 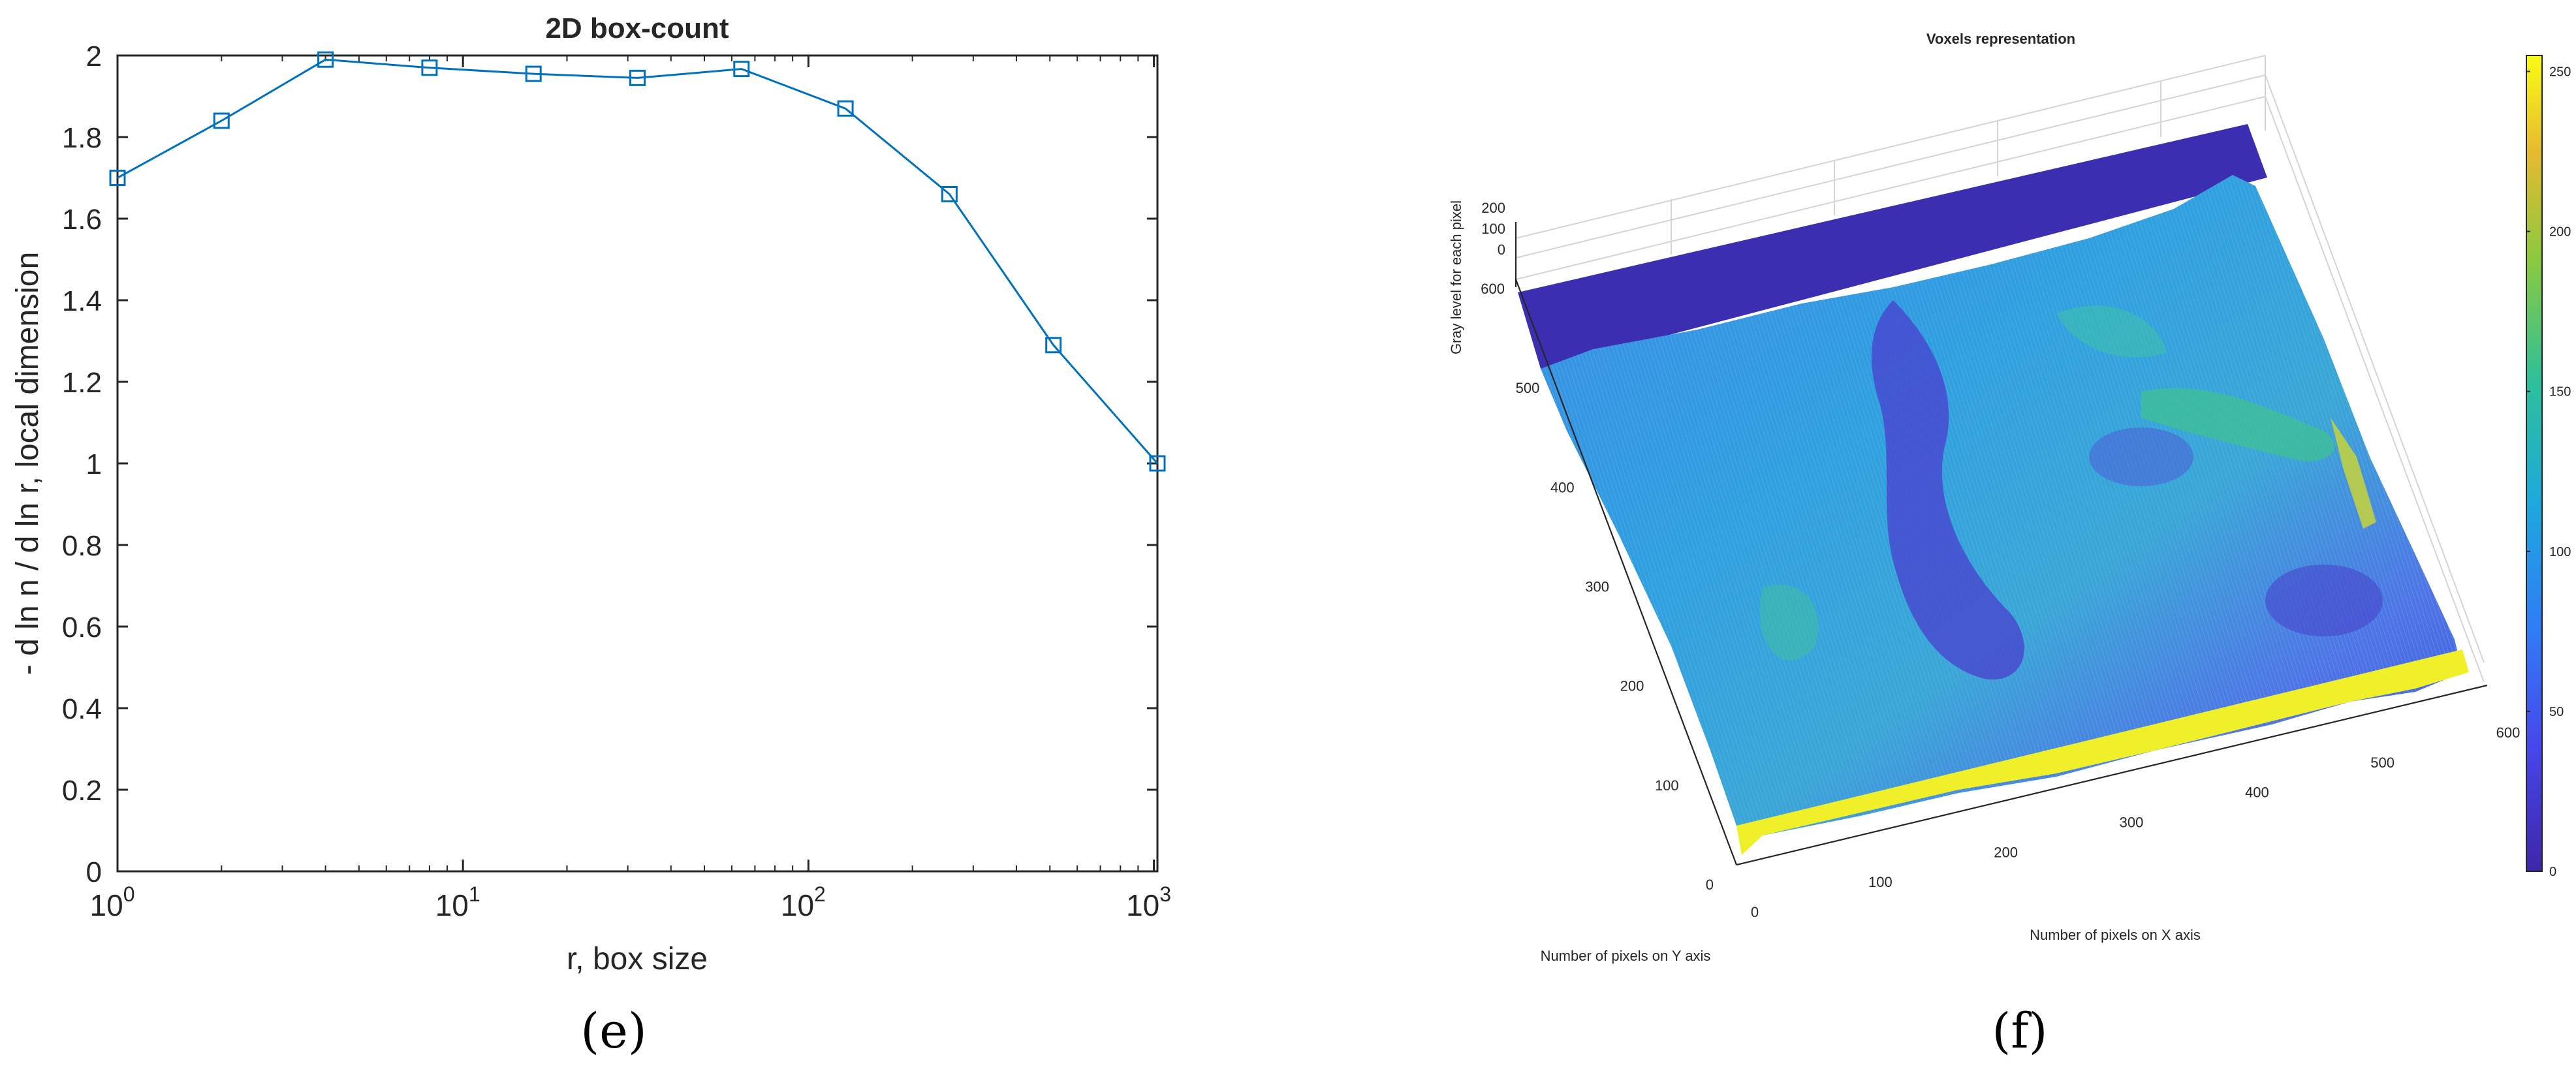 What do you see at coordinates (2257, 793) in the screenshot?
I see `x-tick-label: 400` at bounding box center [2257, 793].